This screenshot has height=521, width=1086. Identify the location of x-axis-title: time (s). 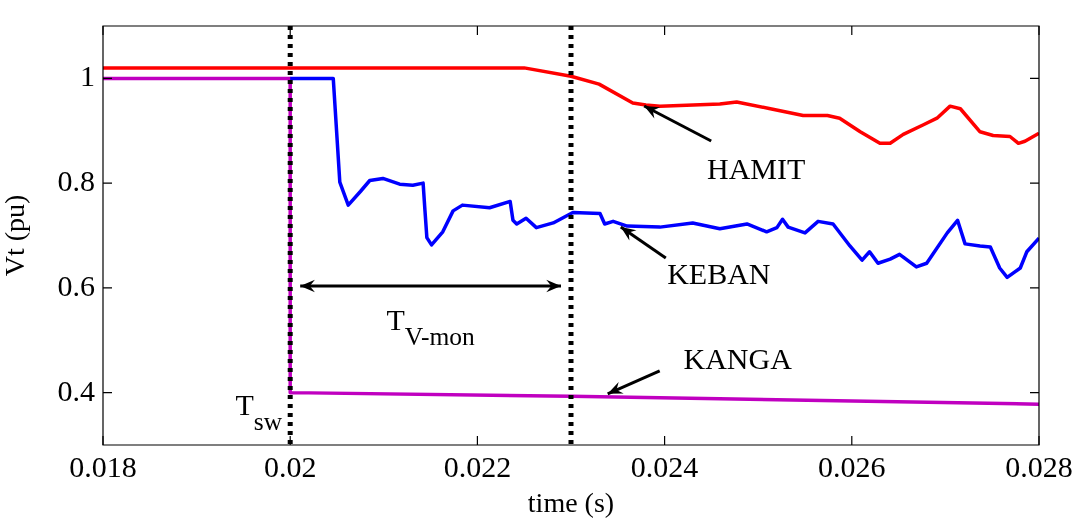
(571, 502).